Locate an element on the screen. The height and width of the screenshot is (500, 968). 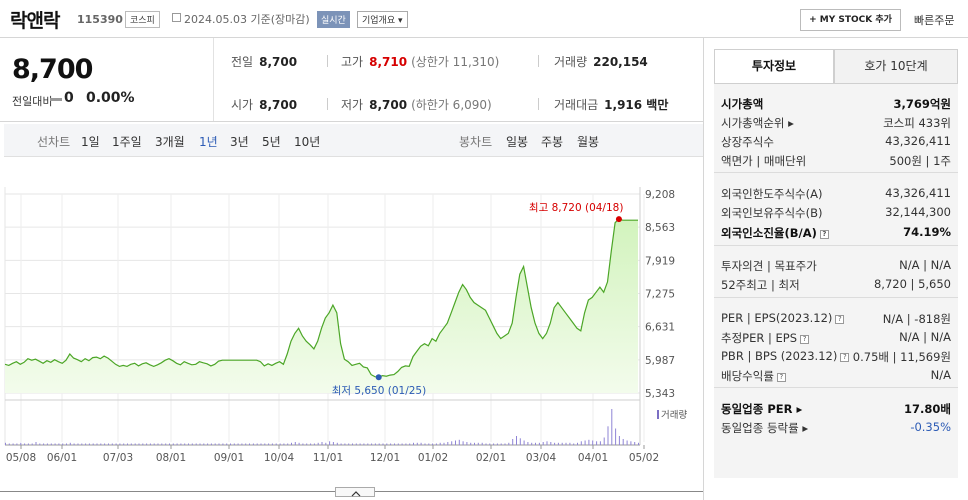
my-stock-add-button: + MY STOCK 추가 is located at coordinates (850, 20).